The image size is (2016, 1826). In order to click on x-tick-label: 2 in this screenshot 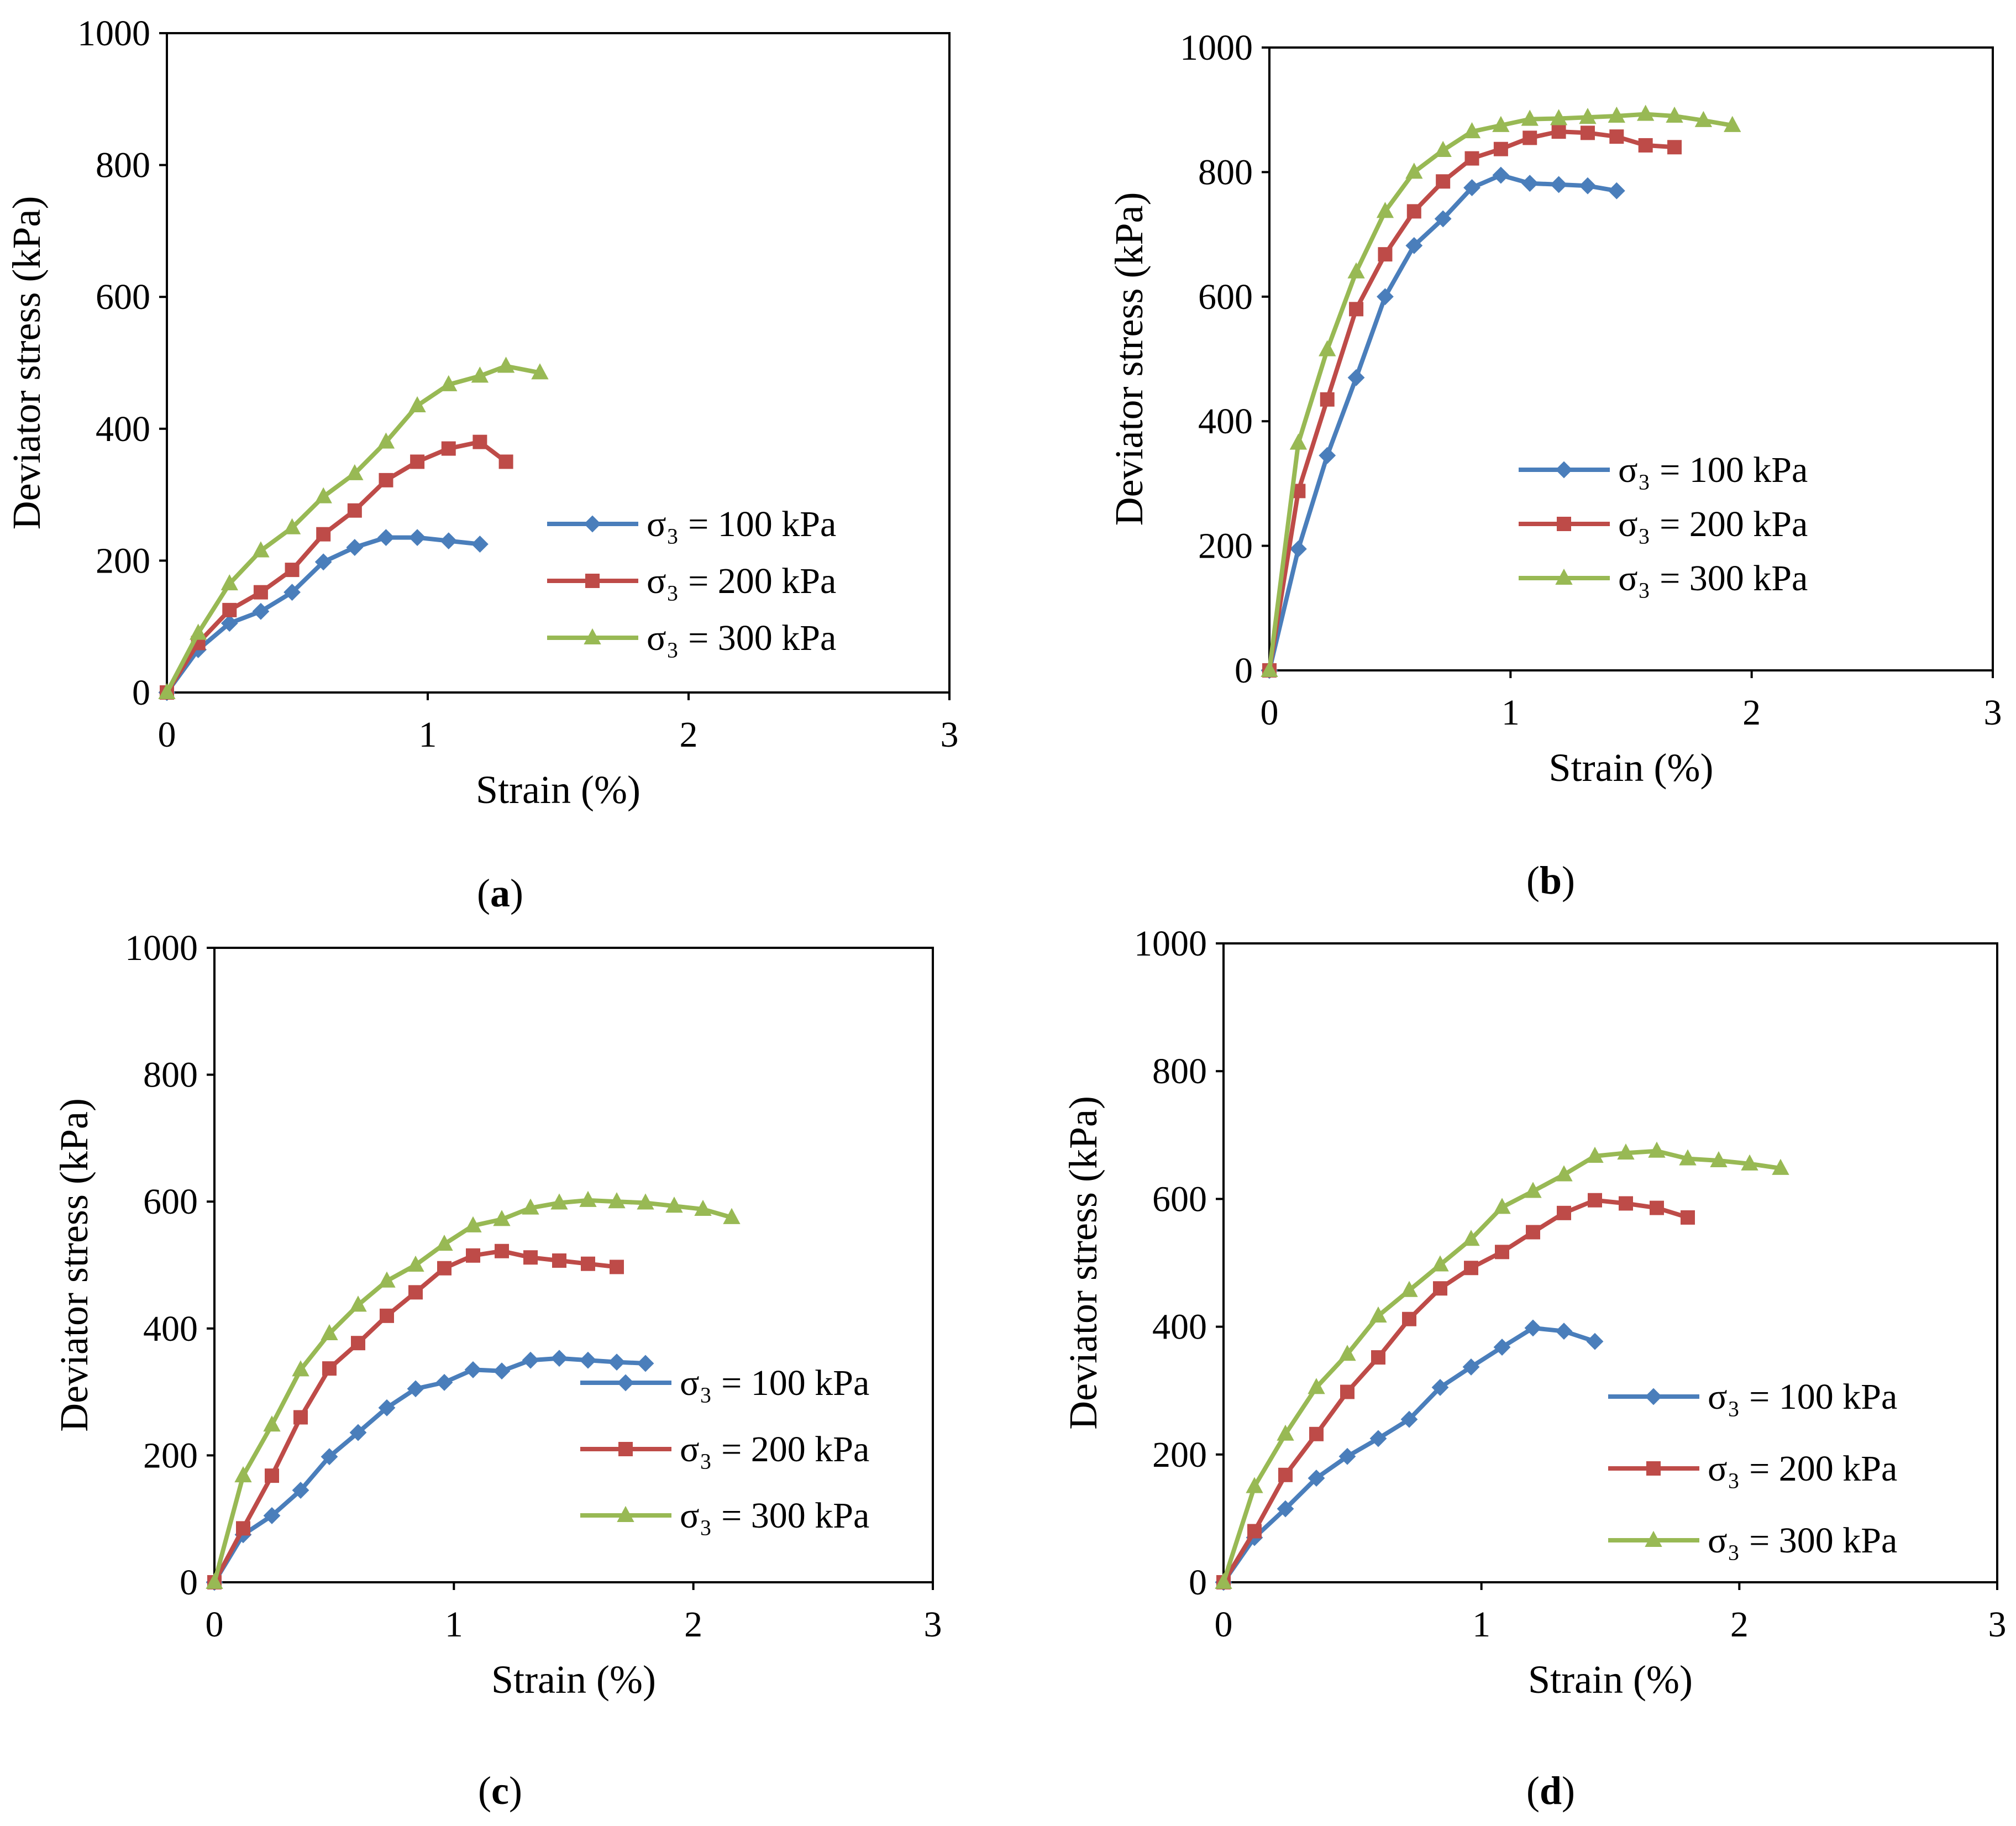, I will do `click(689, 735)`.